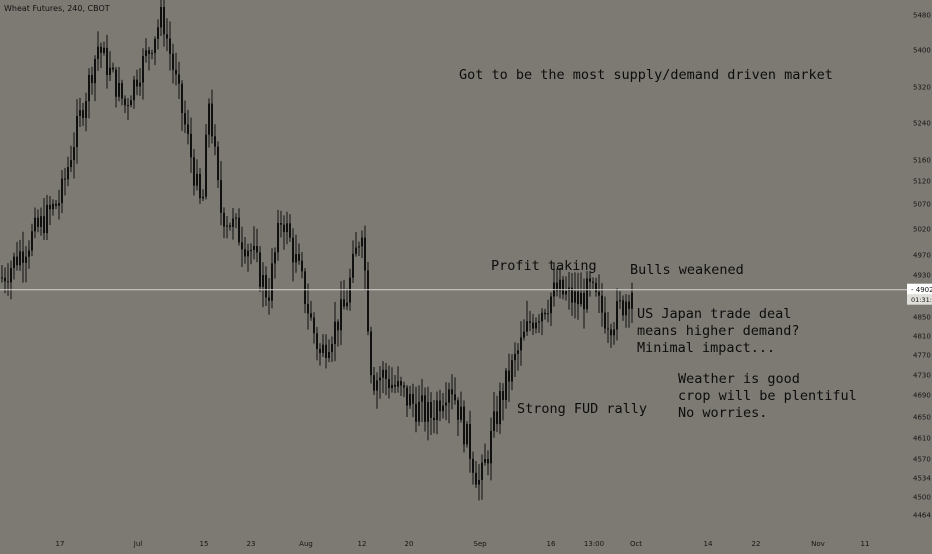  Describe the element at coordinates (922, 51) in the screenshot. I see `y-tick-label: 5400` at that location.